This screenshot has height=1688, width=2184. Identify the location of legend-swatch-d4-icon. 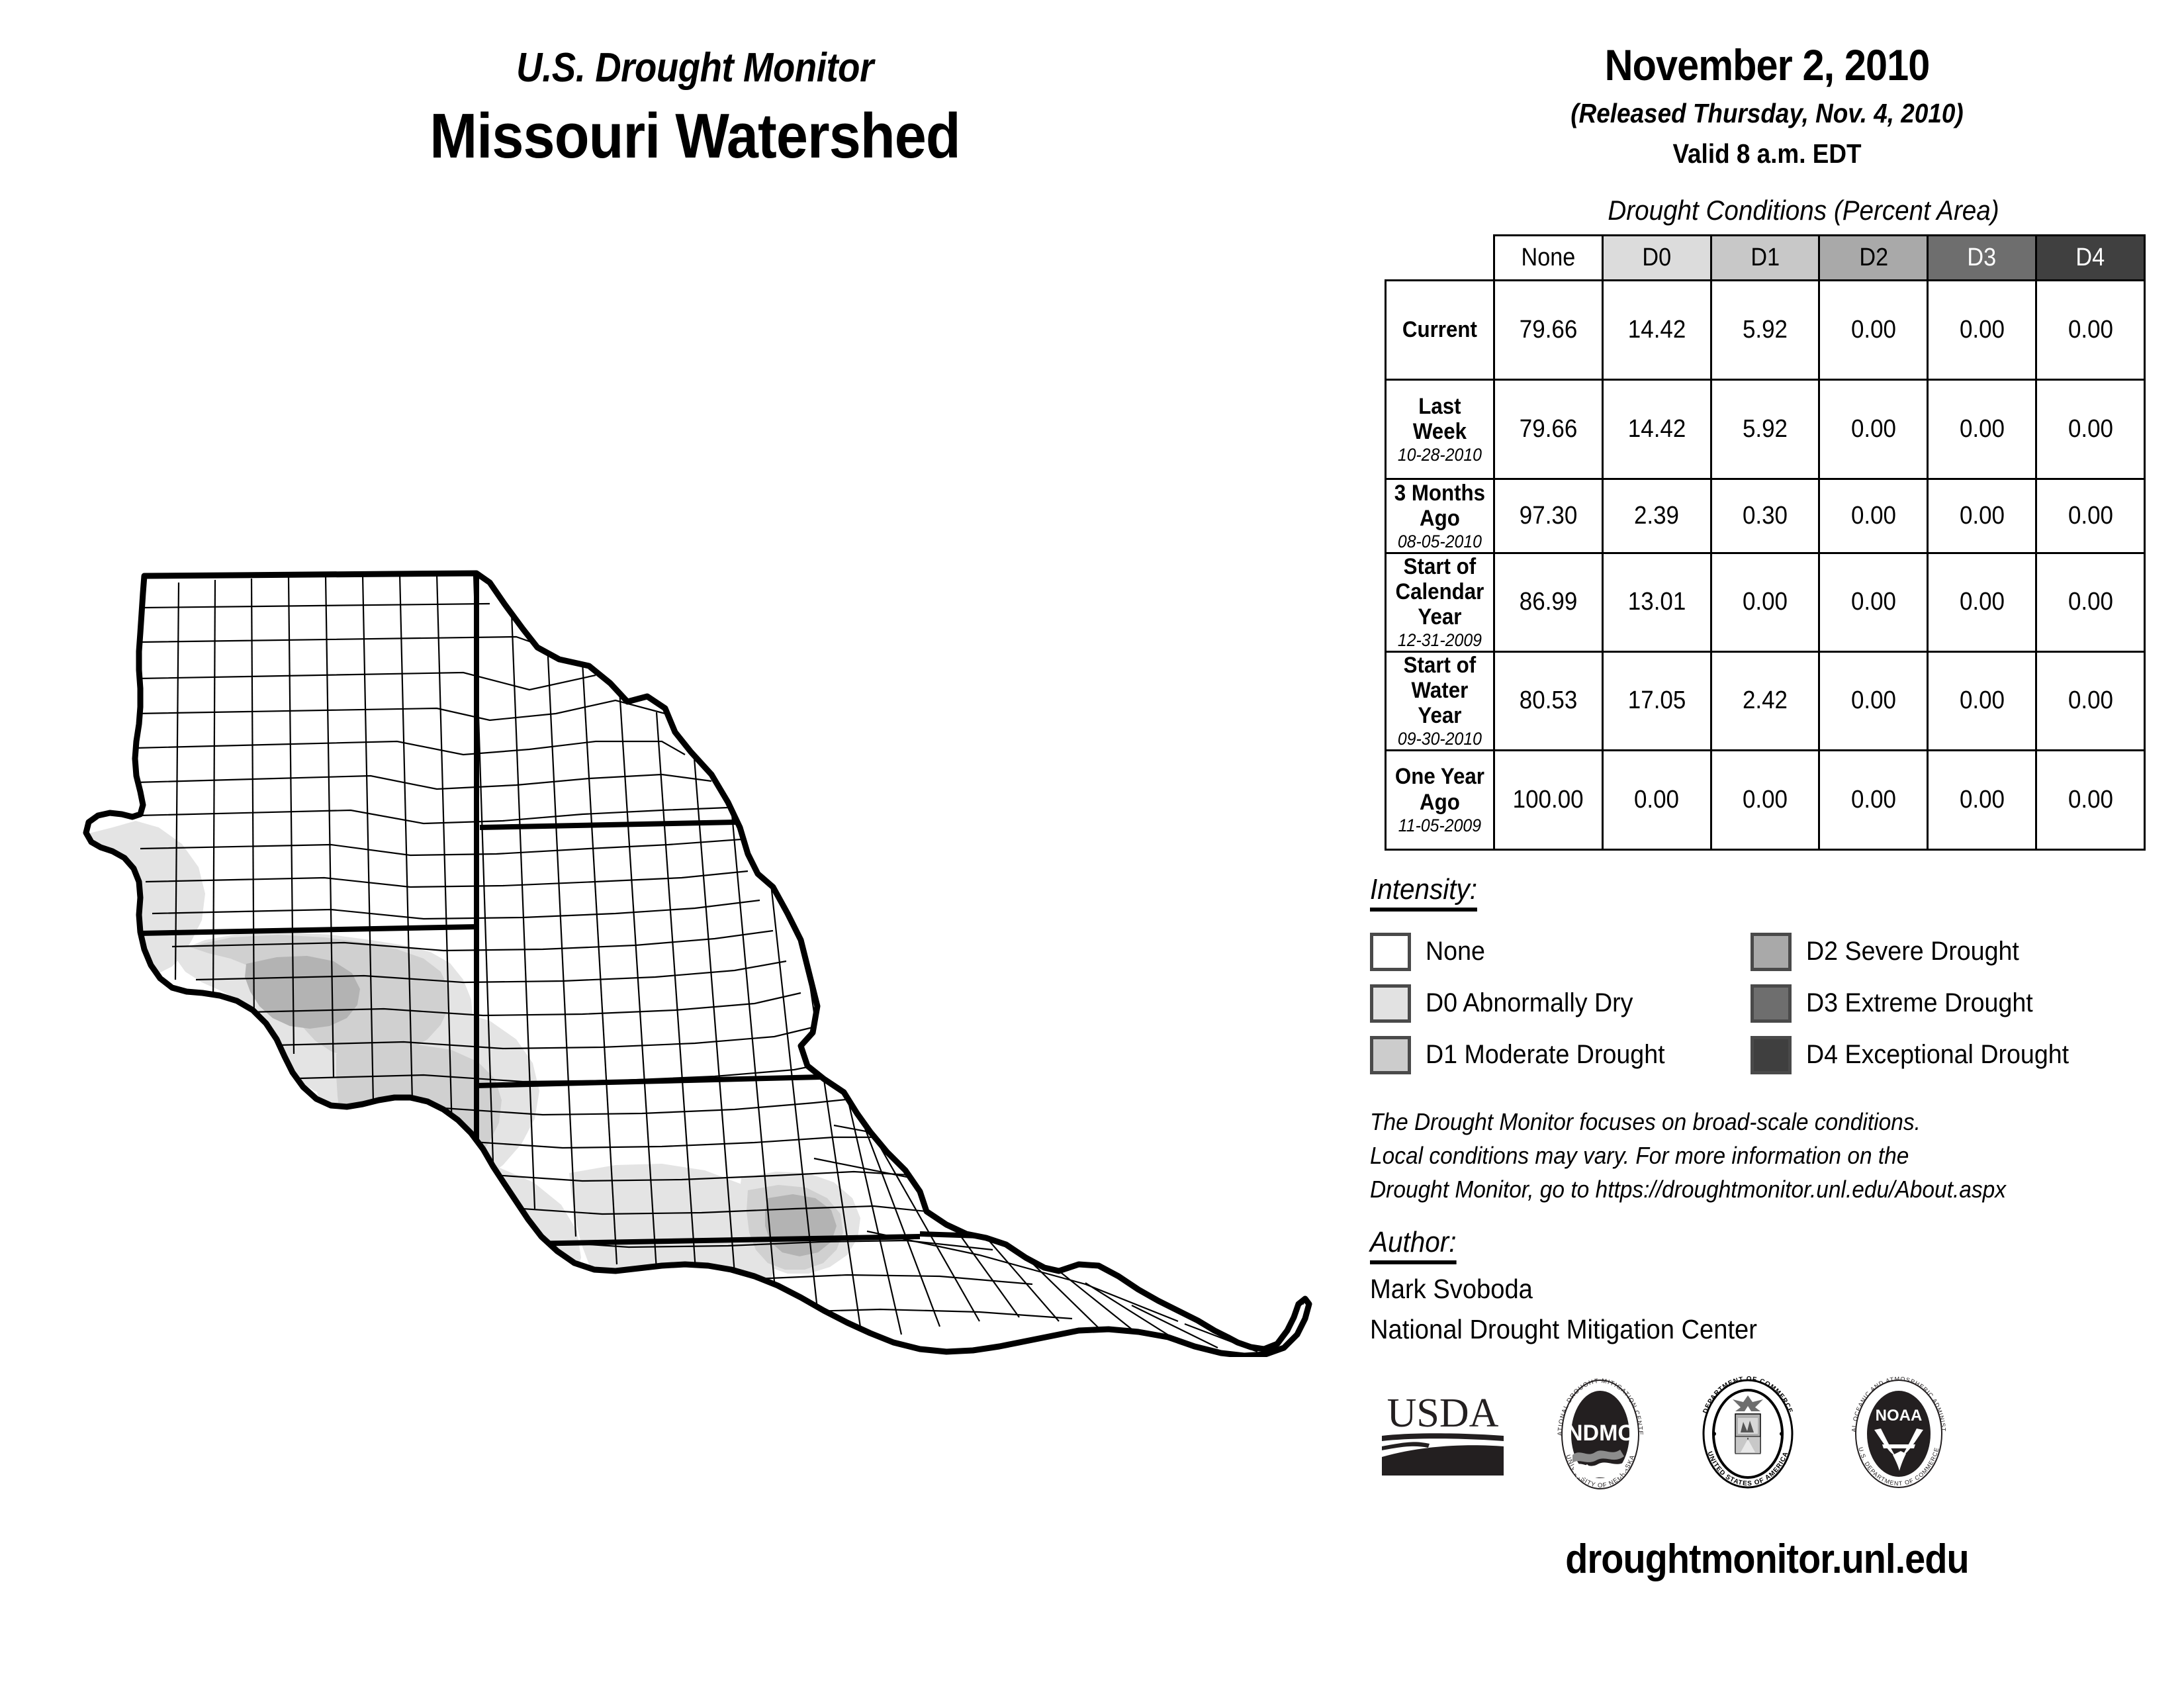
(1772, 1054).